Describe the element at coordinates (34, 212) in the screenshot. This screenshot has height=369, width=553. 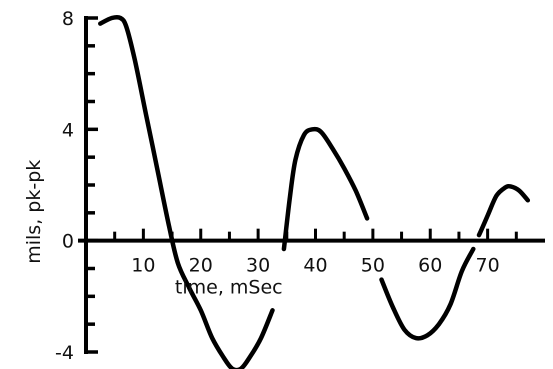
I see `y-axis-label: mils, pk-pk` at that location.